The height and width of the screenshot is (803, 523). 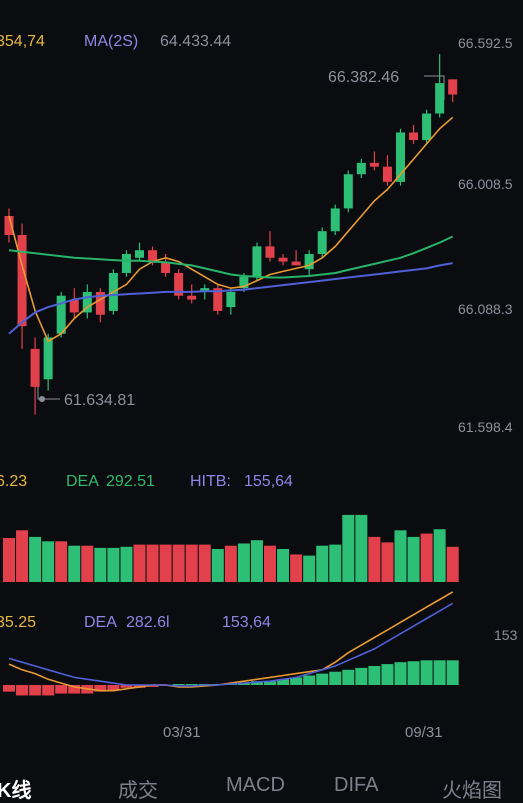 What do you see at coordinates (130, 481) in the screenshot?
I see `vol-dea-value: 292.51` at bounding box center [130, 481].